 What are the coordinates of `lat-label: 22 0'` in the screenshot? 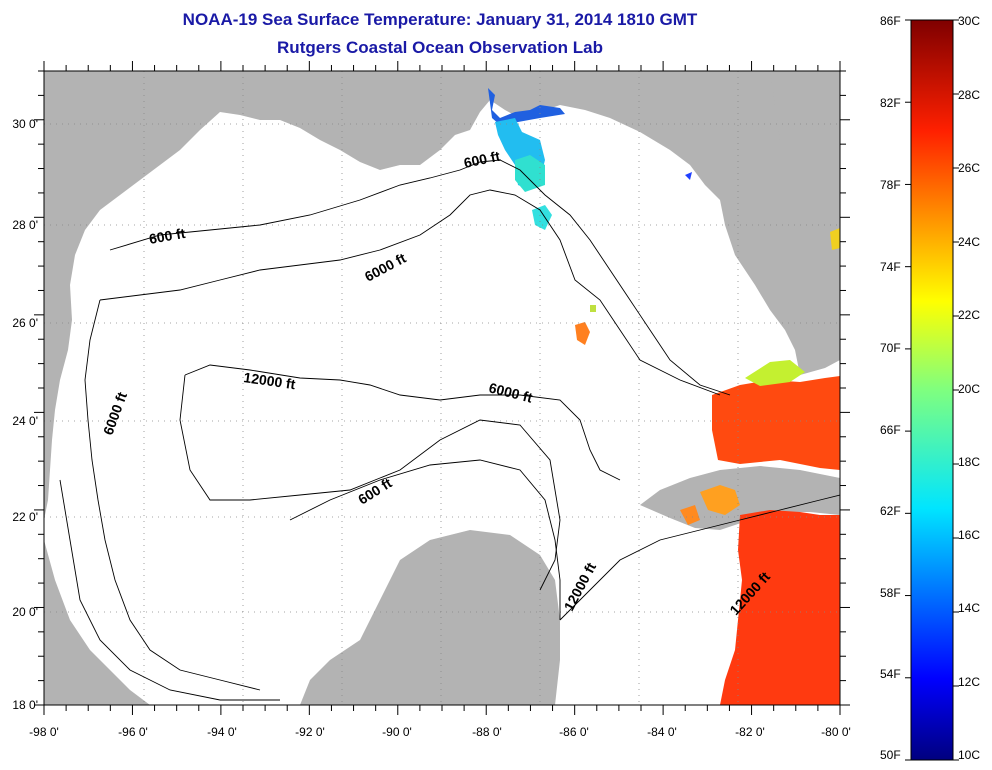 It's located at (25, 517).